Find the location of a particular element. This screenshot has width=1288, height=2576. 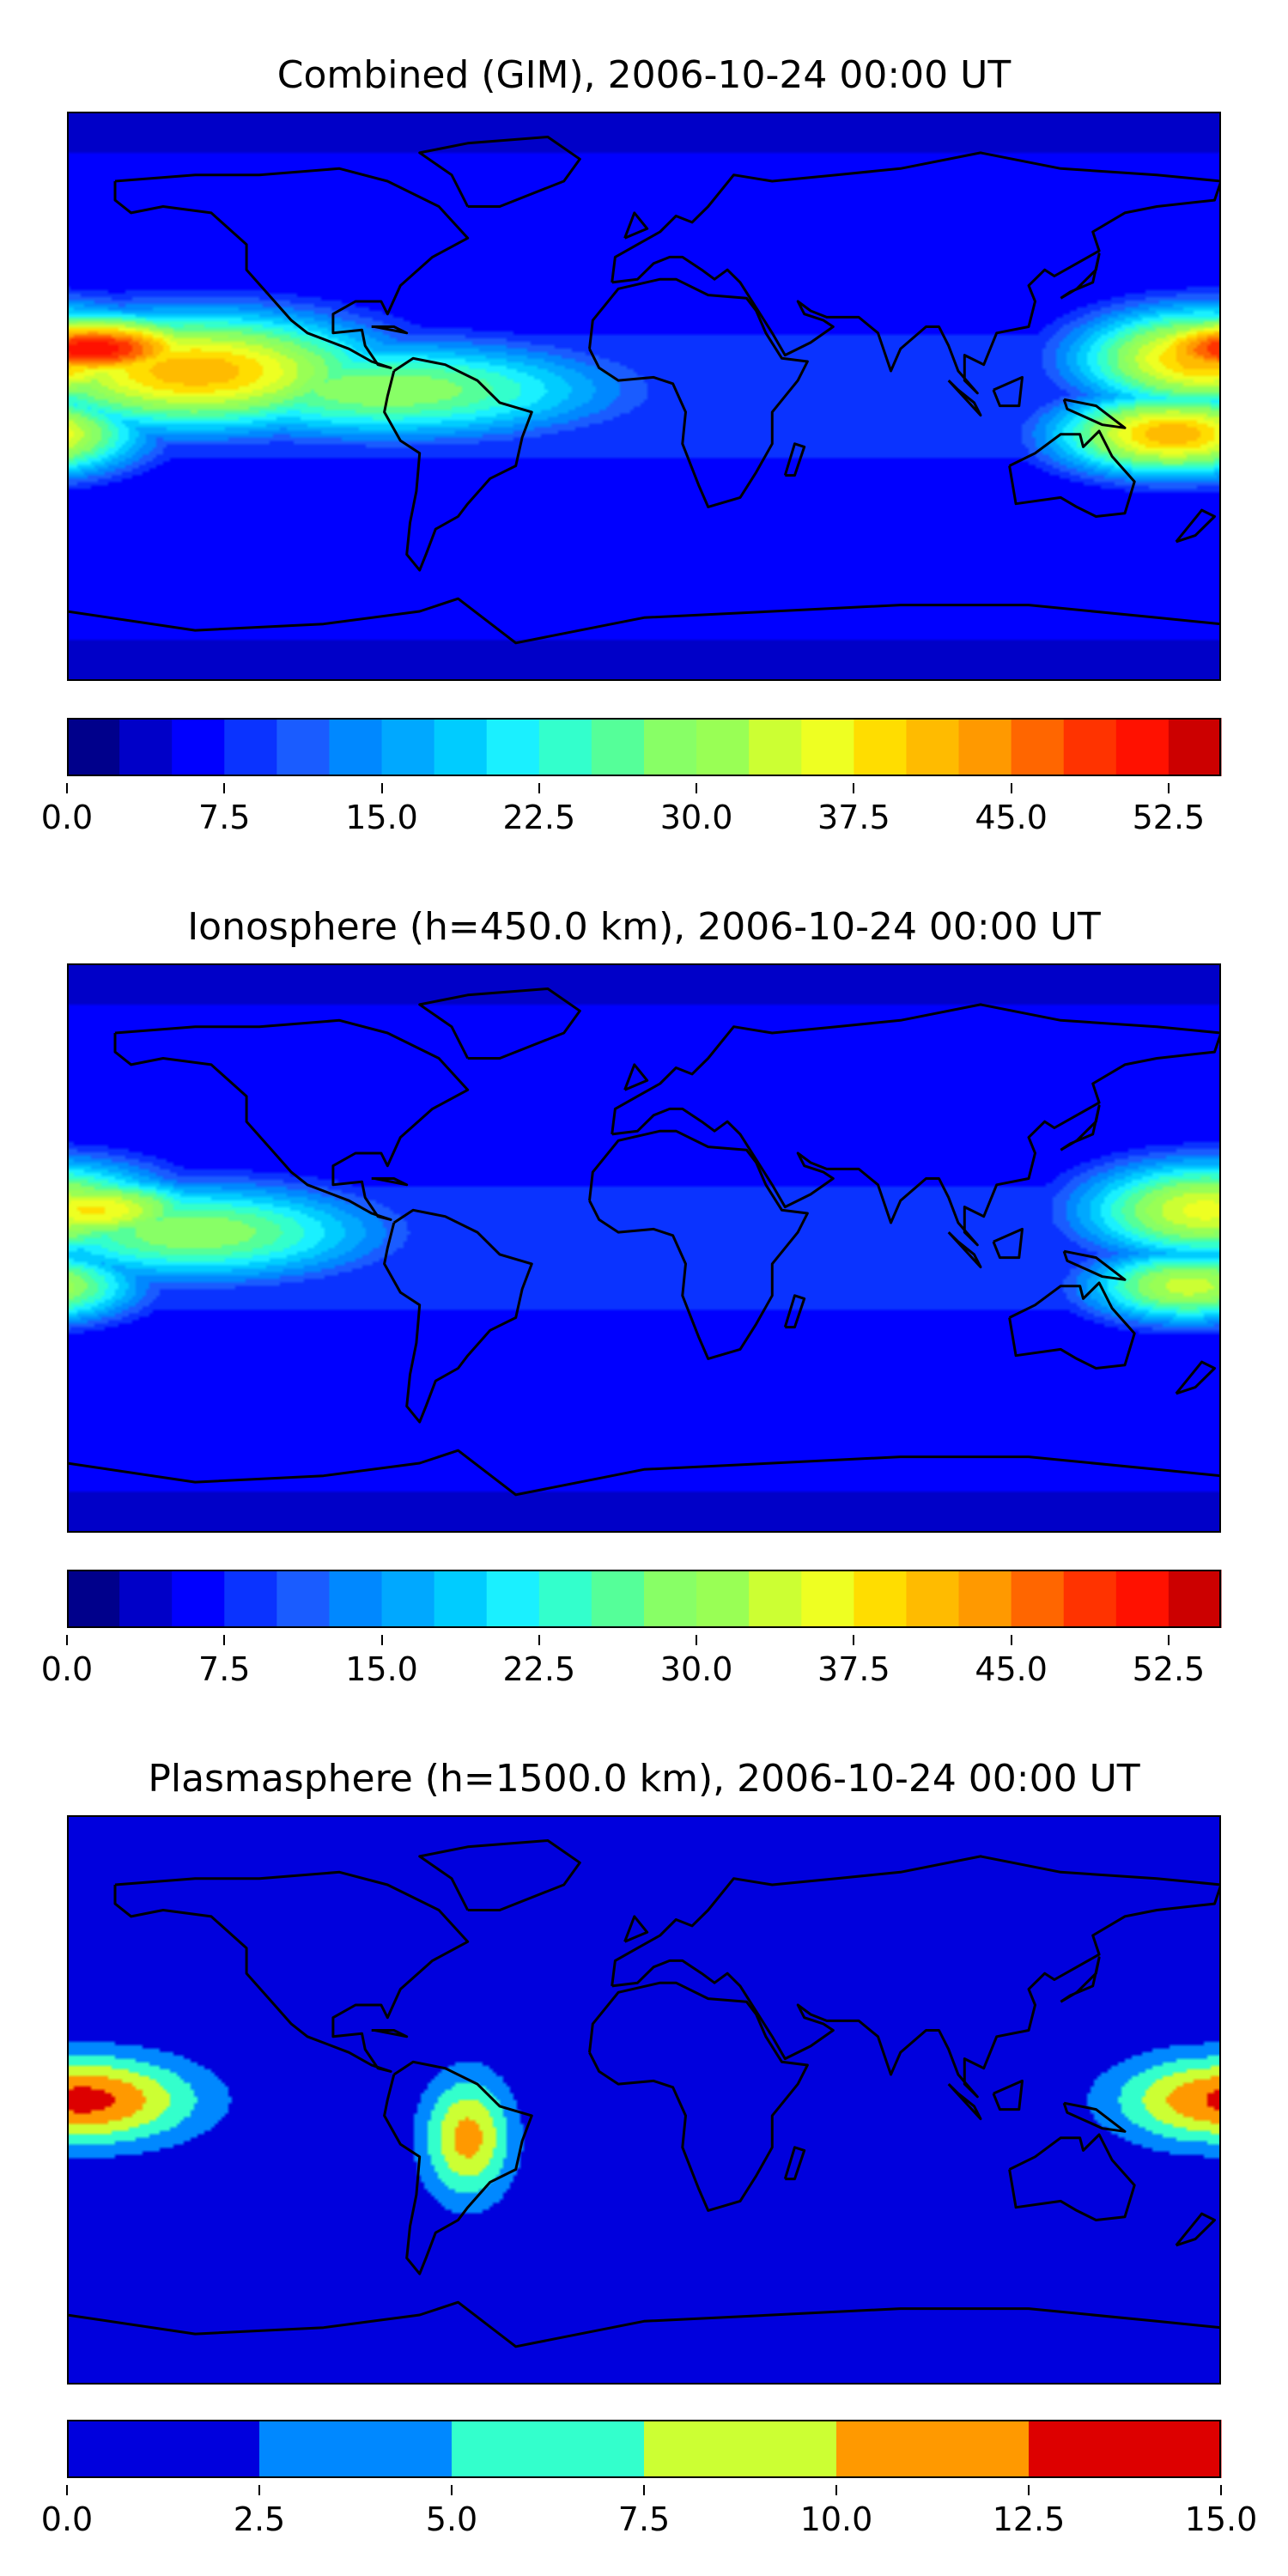

colorbar-tick-label: 5.0 is located at coordinates (452, 2519).